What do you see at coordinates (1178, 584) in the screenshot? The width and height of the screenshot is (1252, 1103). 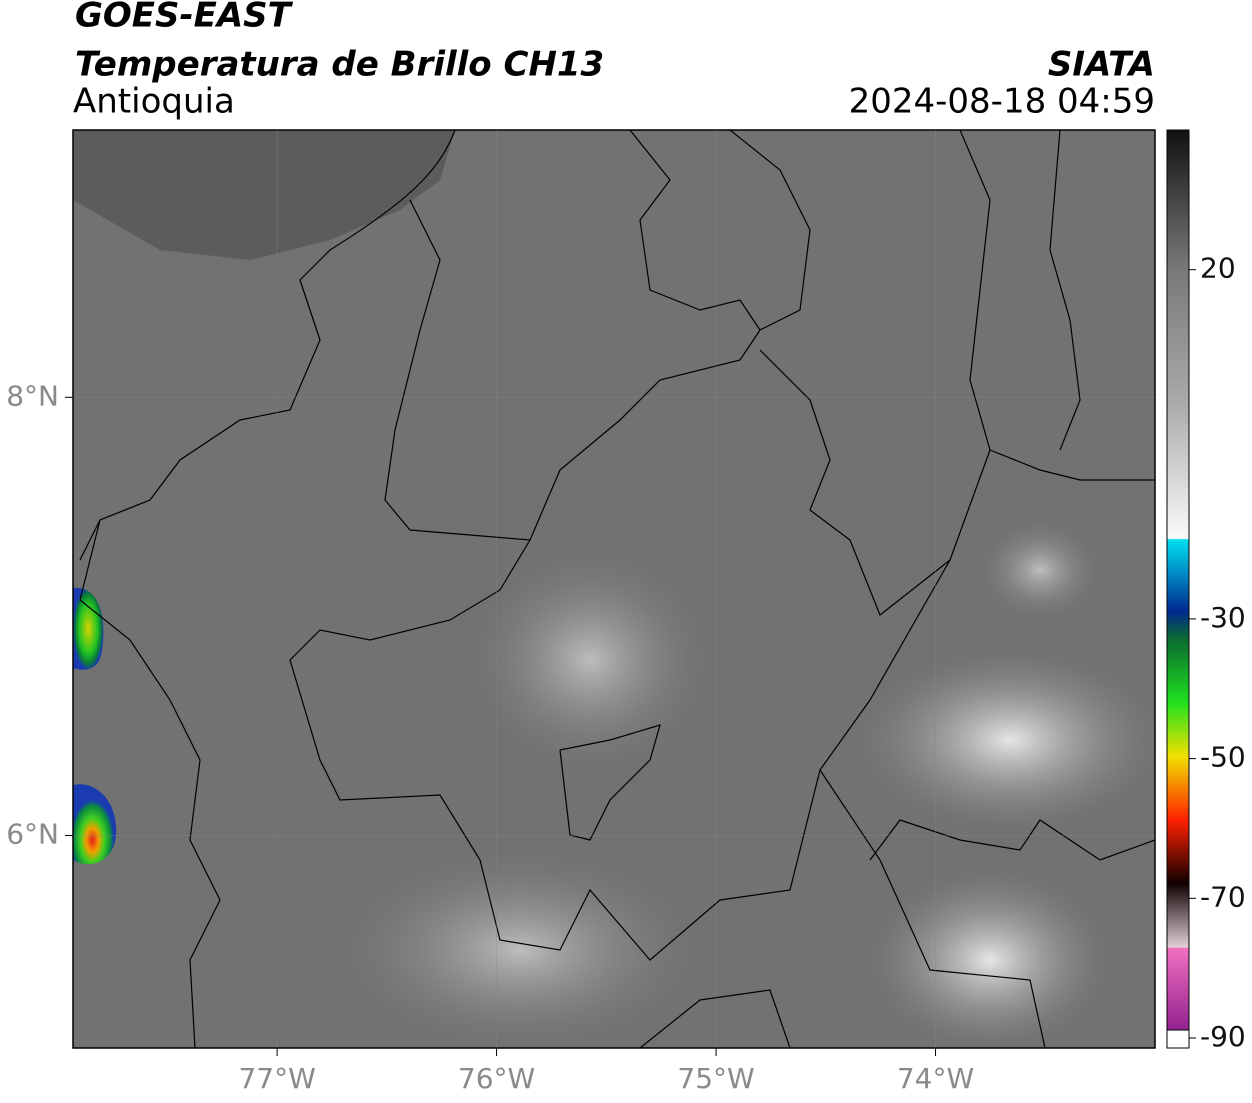 I see `colorbar` at bounding box center [1178, 584].